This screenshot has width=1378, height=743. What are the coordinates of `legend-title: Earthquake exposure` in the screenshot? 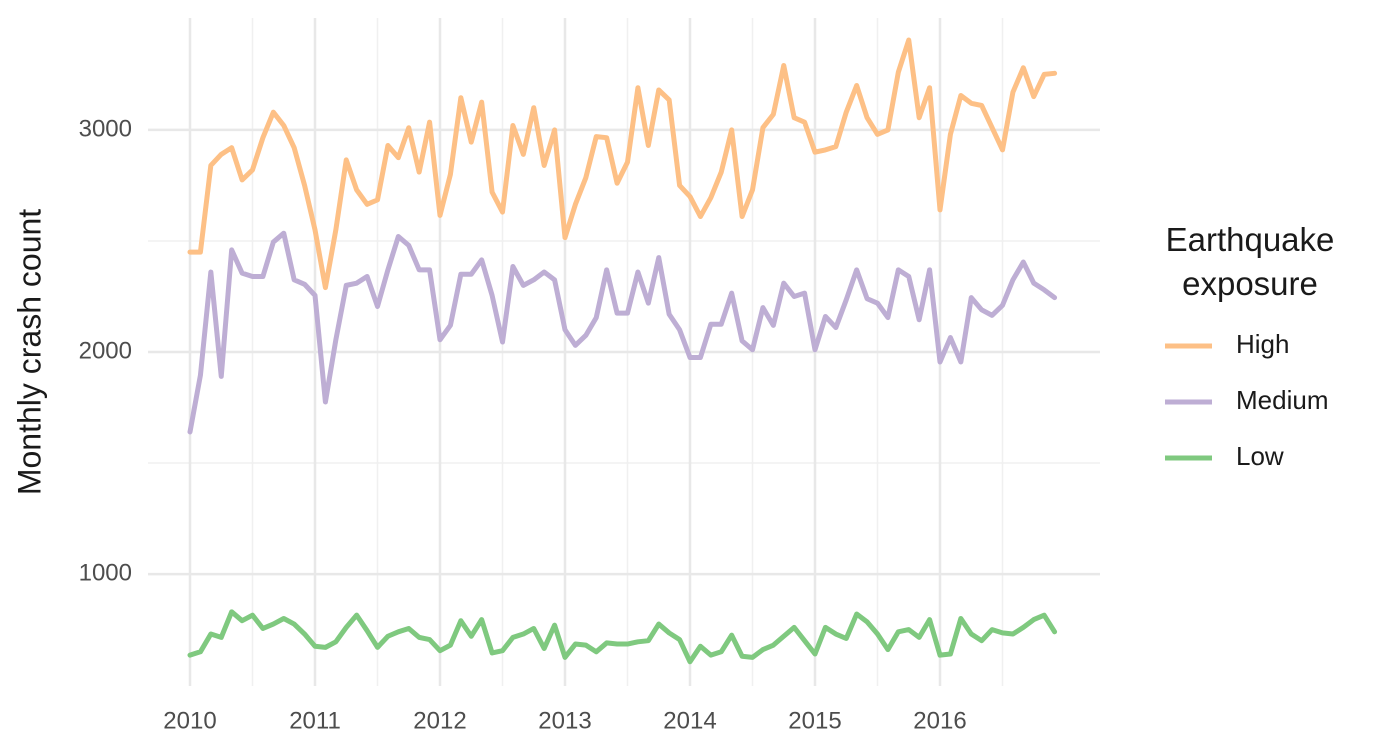 It's located at (1250, 261).